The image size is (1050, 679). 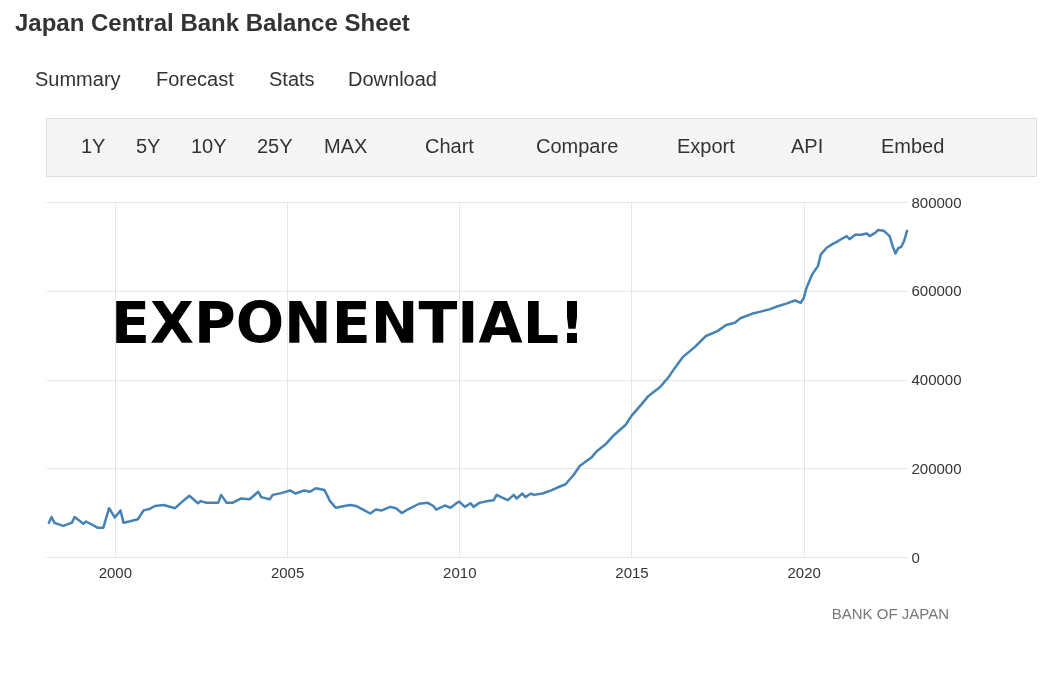 What do you see at coordinates (148, 146) in the screenshot?
I see `text: 5Y` at bounding box center [148, 146].